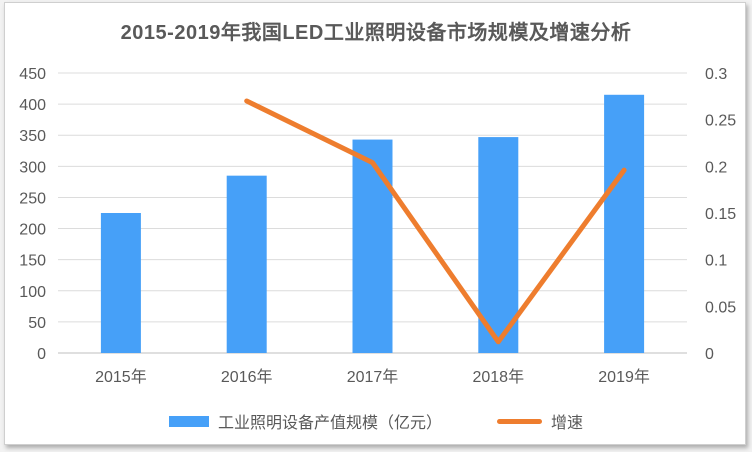 This screenshot has width=752, height=452. Describe the element at coordinates (32, 105) in the screenshot. I see `y-axis-left-tick-label: 400` at that location.